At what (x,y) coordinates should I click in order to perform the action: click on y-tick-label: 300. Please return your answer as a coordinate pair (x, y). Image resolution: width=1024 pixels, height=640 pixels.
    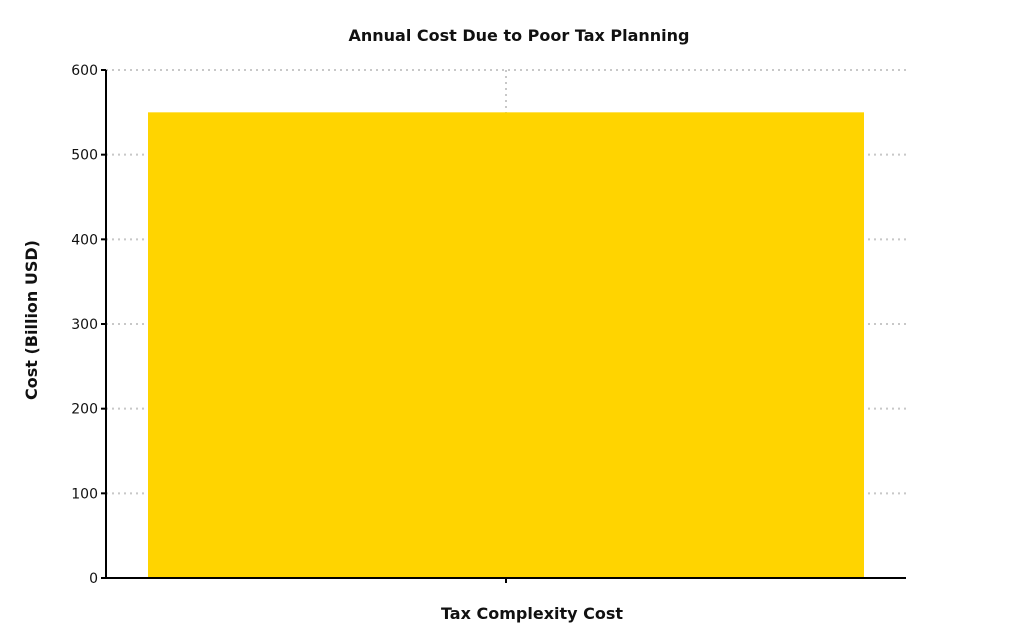
    Looking at the image, I should click on (84, 325).